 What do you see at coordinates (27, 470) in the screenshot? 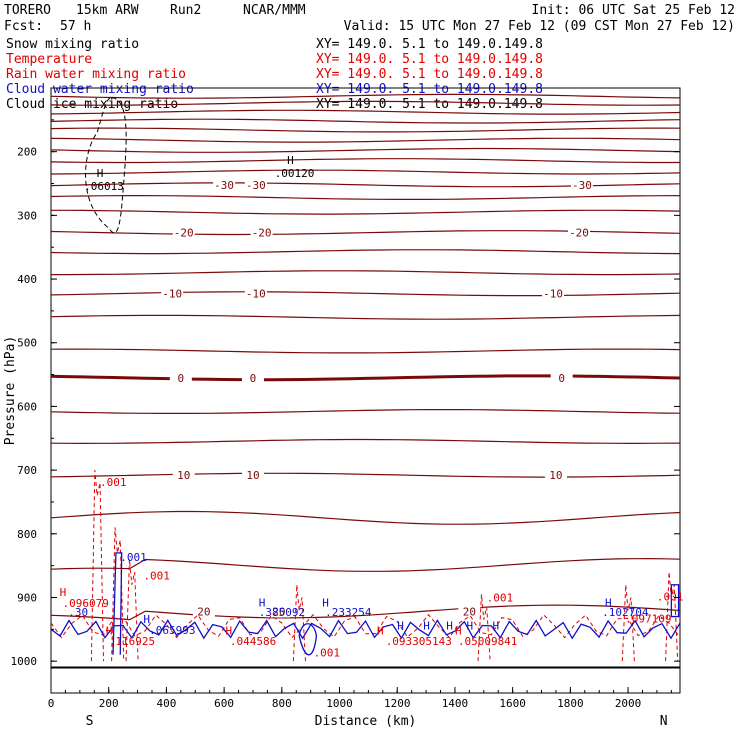
I see `y-tick-label: 700` at bounding box center [27, 470].